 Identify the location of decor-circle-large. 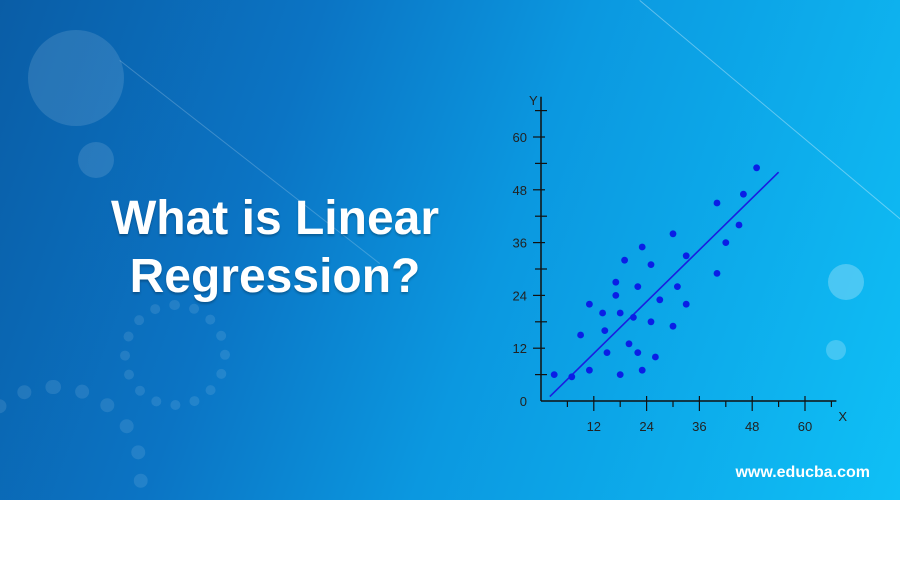
(76, 78).